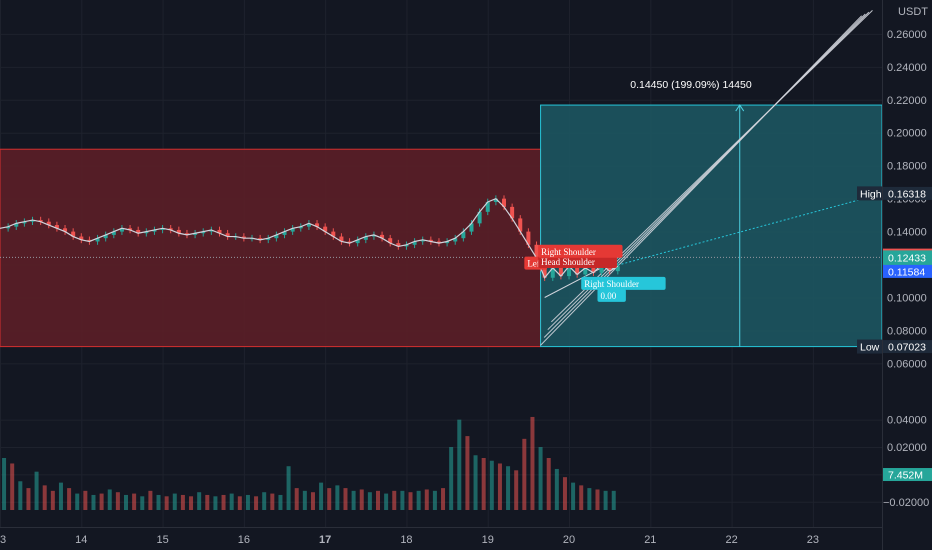 This screenshot has width=932, height=550. What do you see at coordinates (441, 538) in the screenshot?
I see `time-axis-panel` at bounding box center [441, 538].